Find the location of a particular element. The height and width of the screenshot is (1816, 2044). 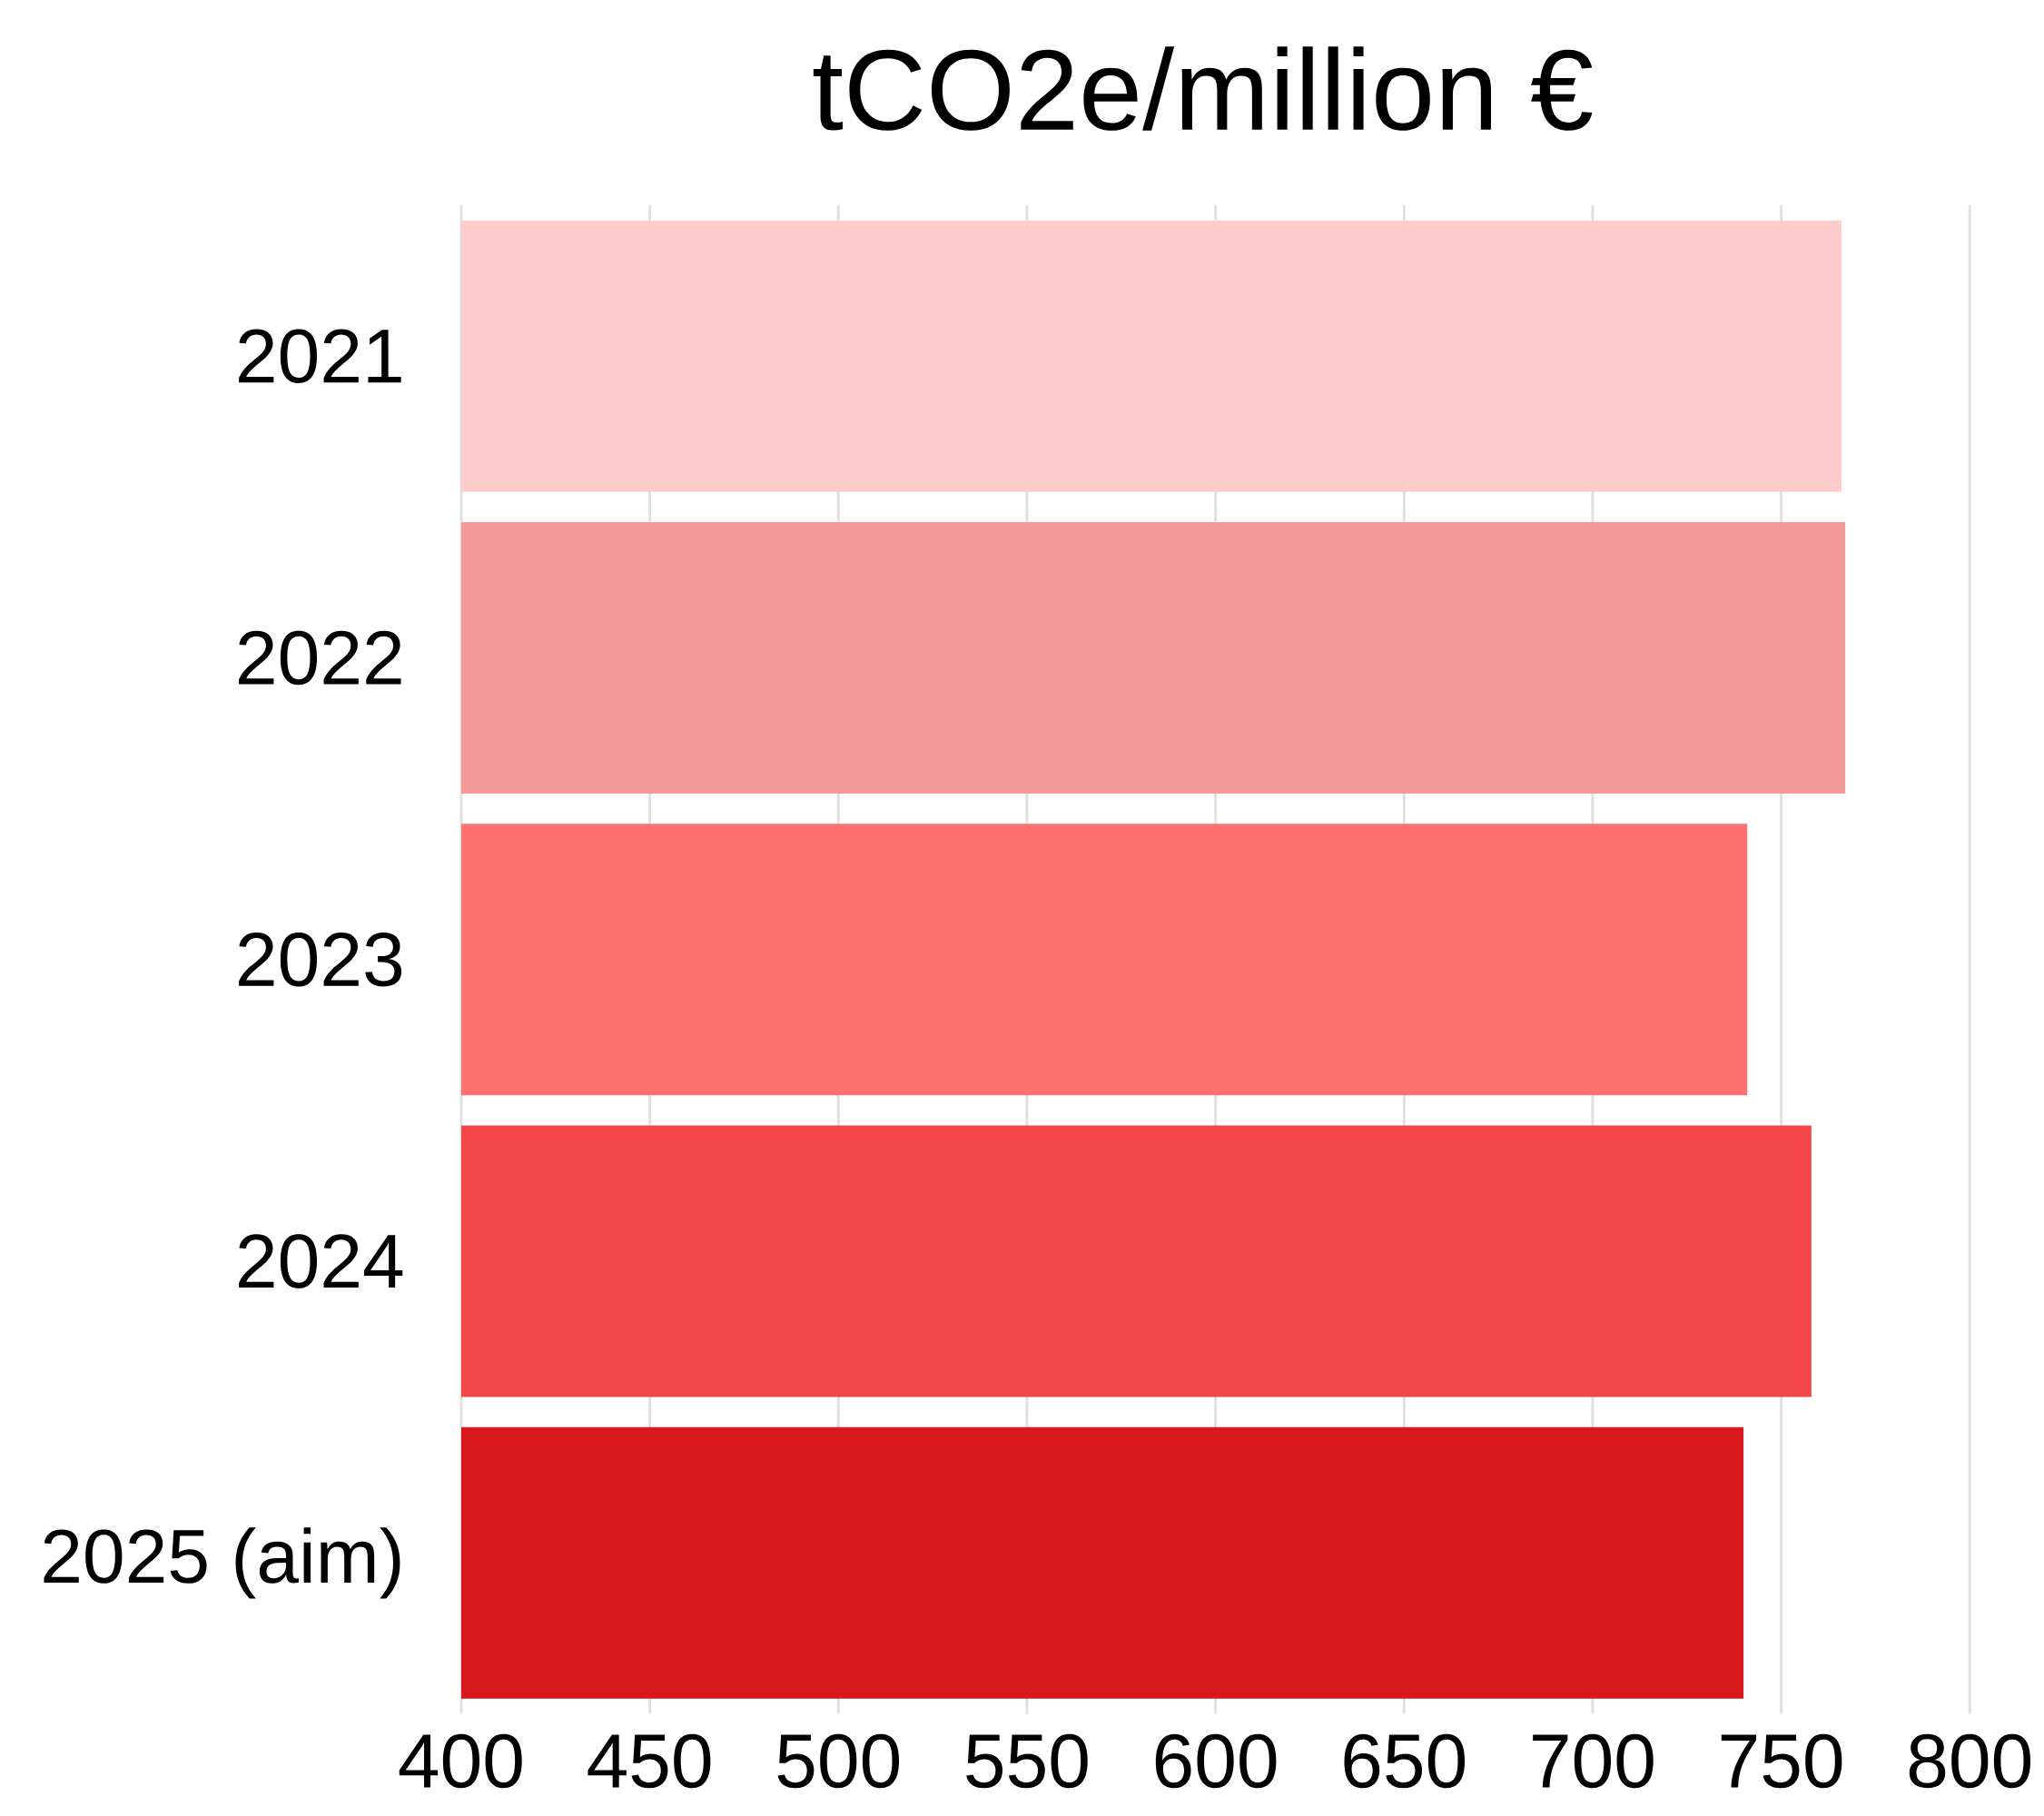

x-tick-label: 400 is located at coordinates (461, 1761).